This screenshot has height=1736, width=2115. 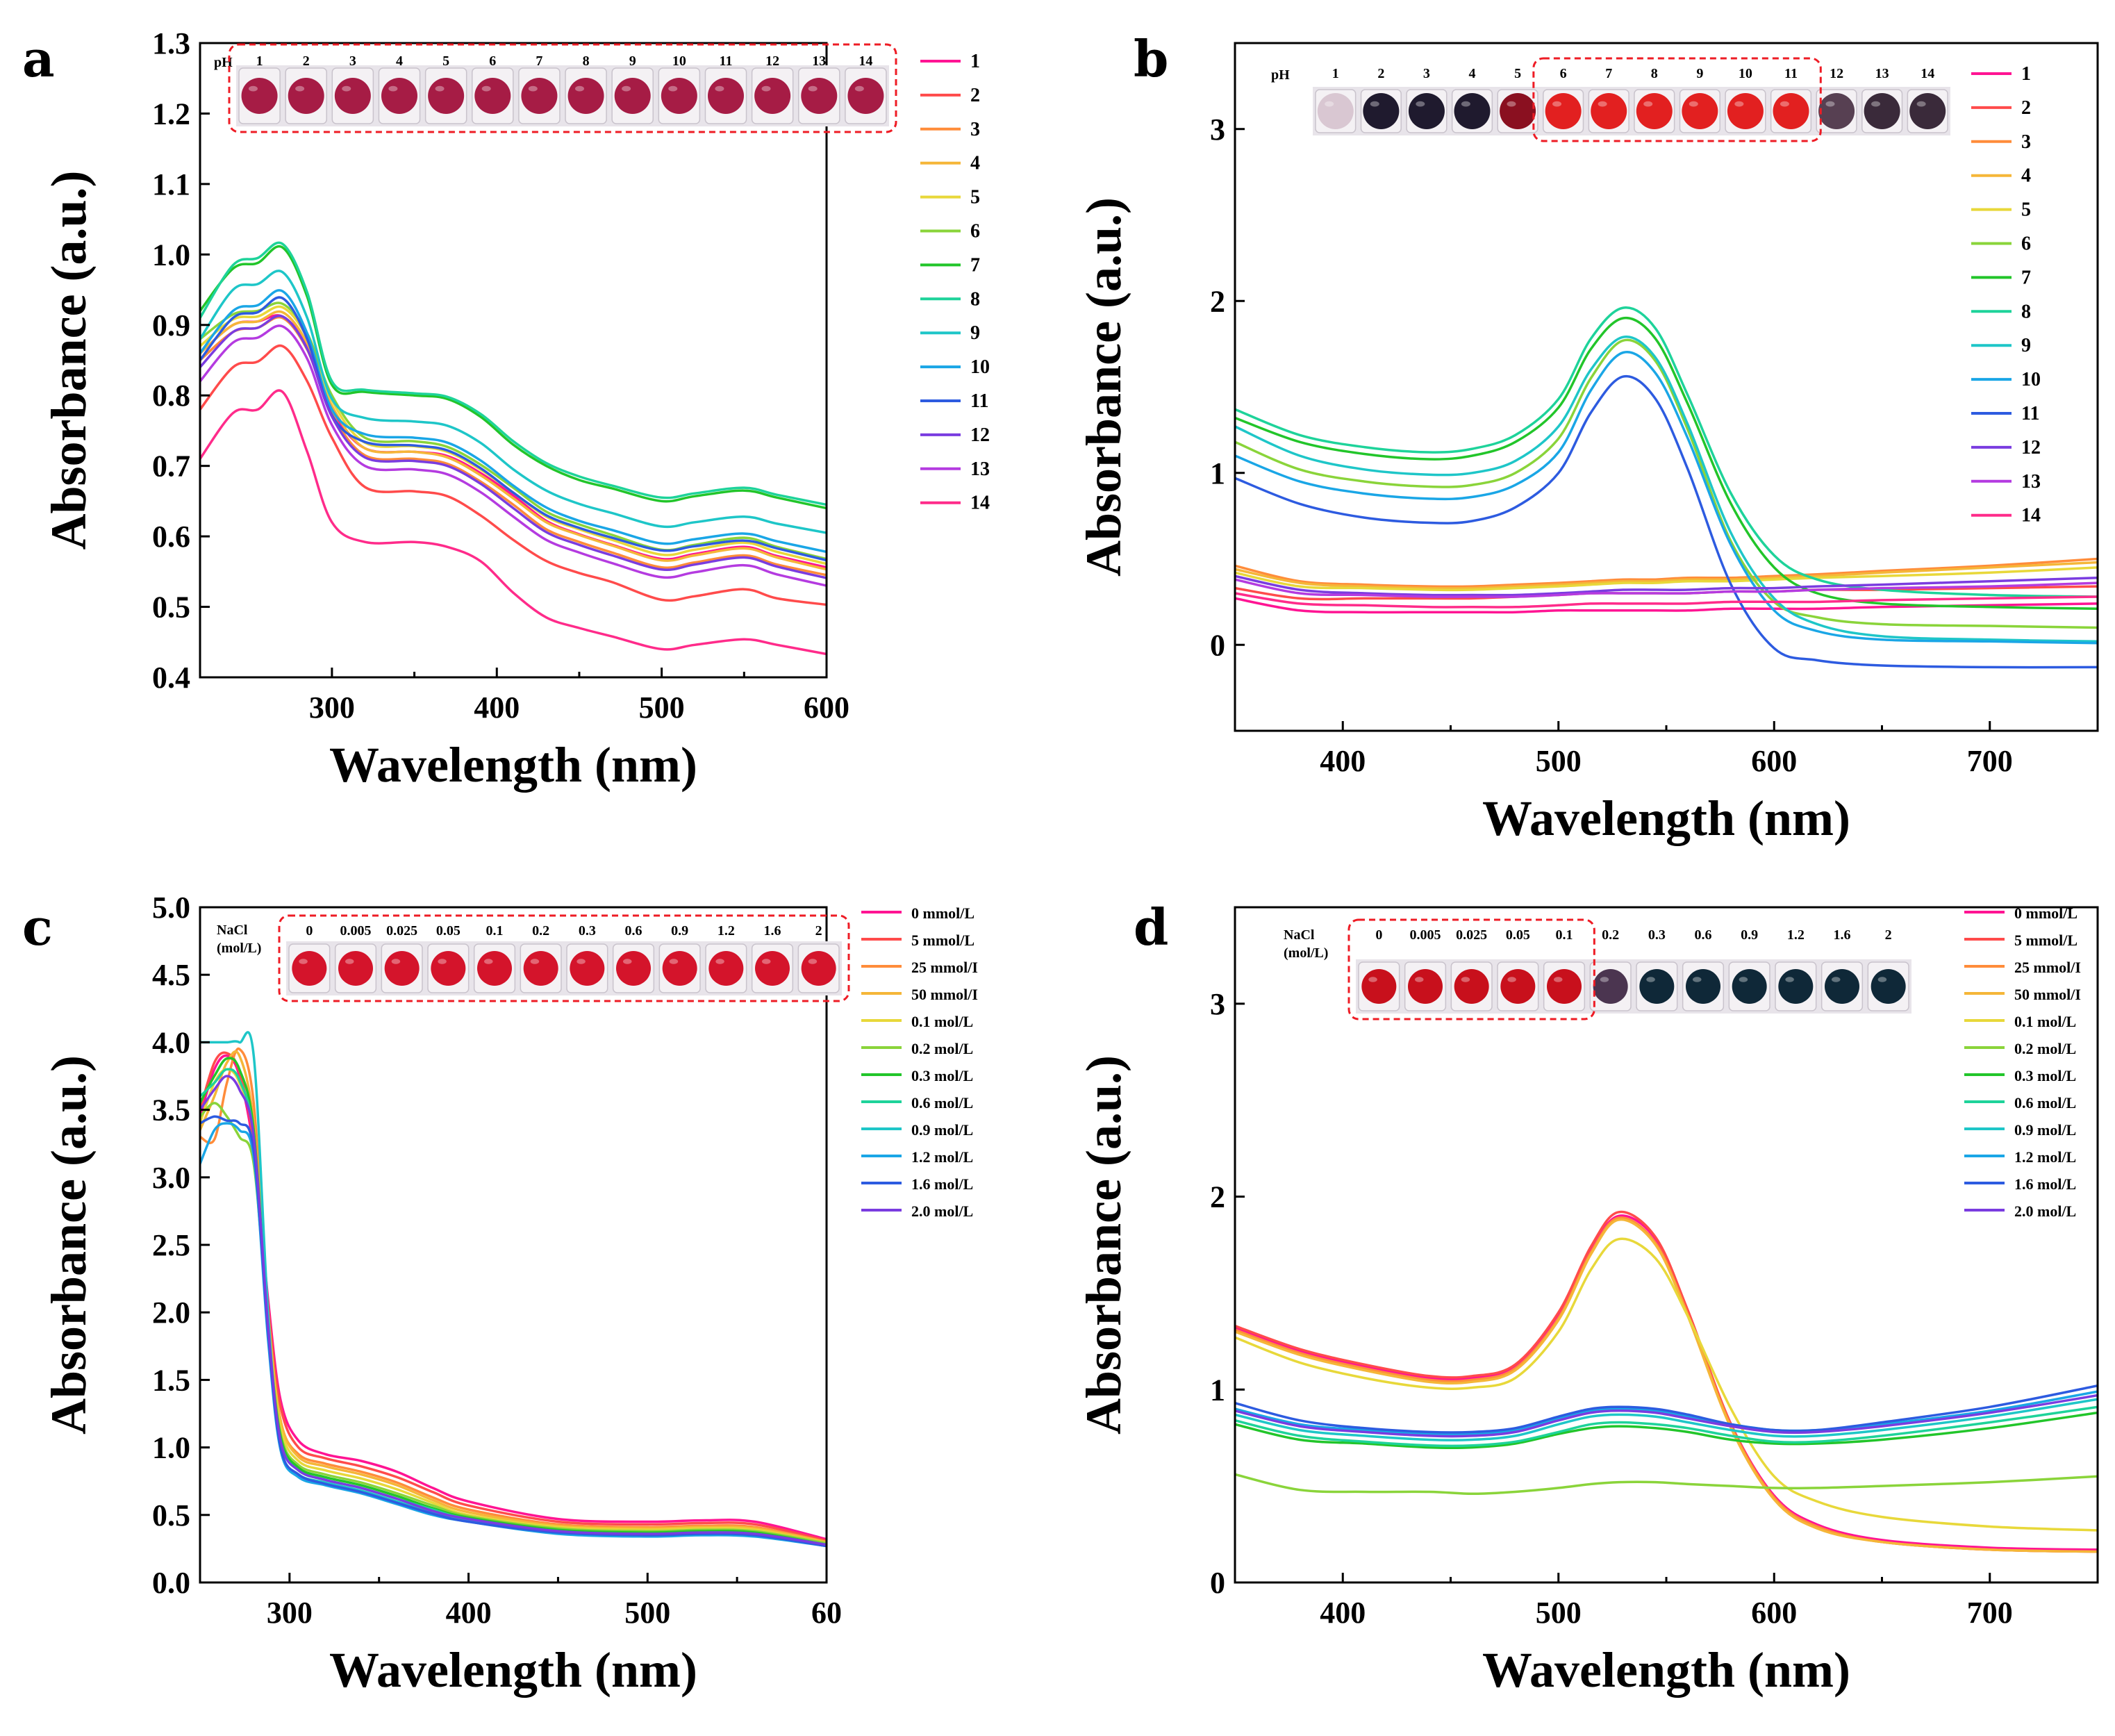 I want to click on y-tick-label: 1.3, so click(x=171, y=43).